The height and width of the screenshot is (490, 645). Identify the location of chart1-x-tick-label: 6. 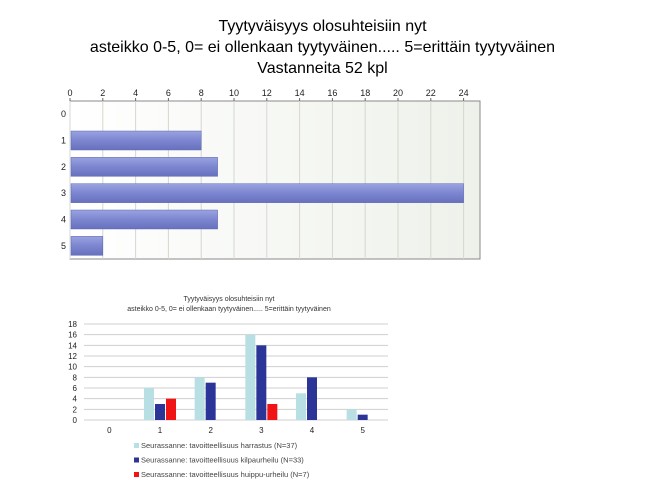
(168, 93).